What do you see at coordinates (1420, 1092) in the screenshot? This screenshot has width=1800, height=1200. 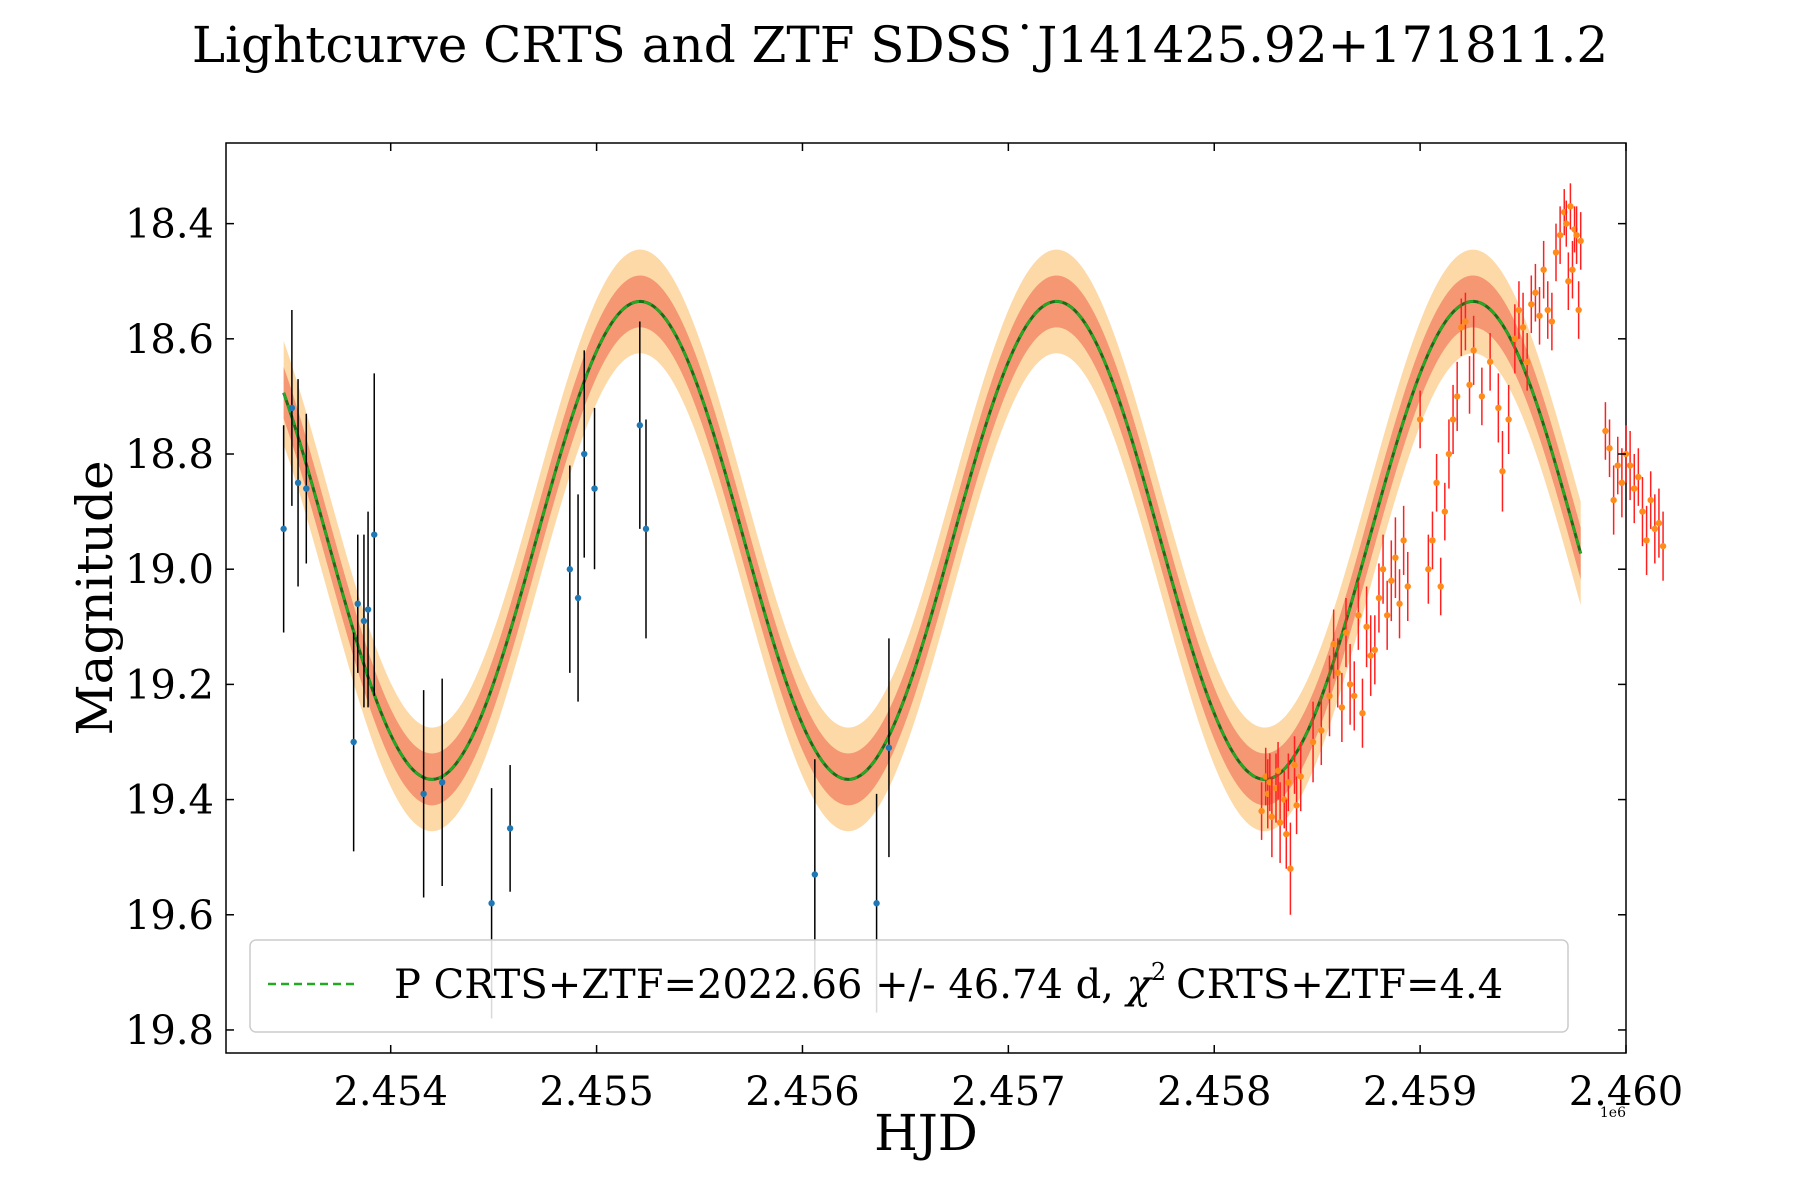 I see `x-tick-label: 2.459` at bounding box center [1420, 1092].